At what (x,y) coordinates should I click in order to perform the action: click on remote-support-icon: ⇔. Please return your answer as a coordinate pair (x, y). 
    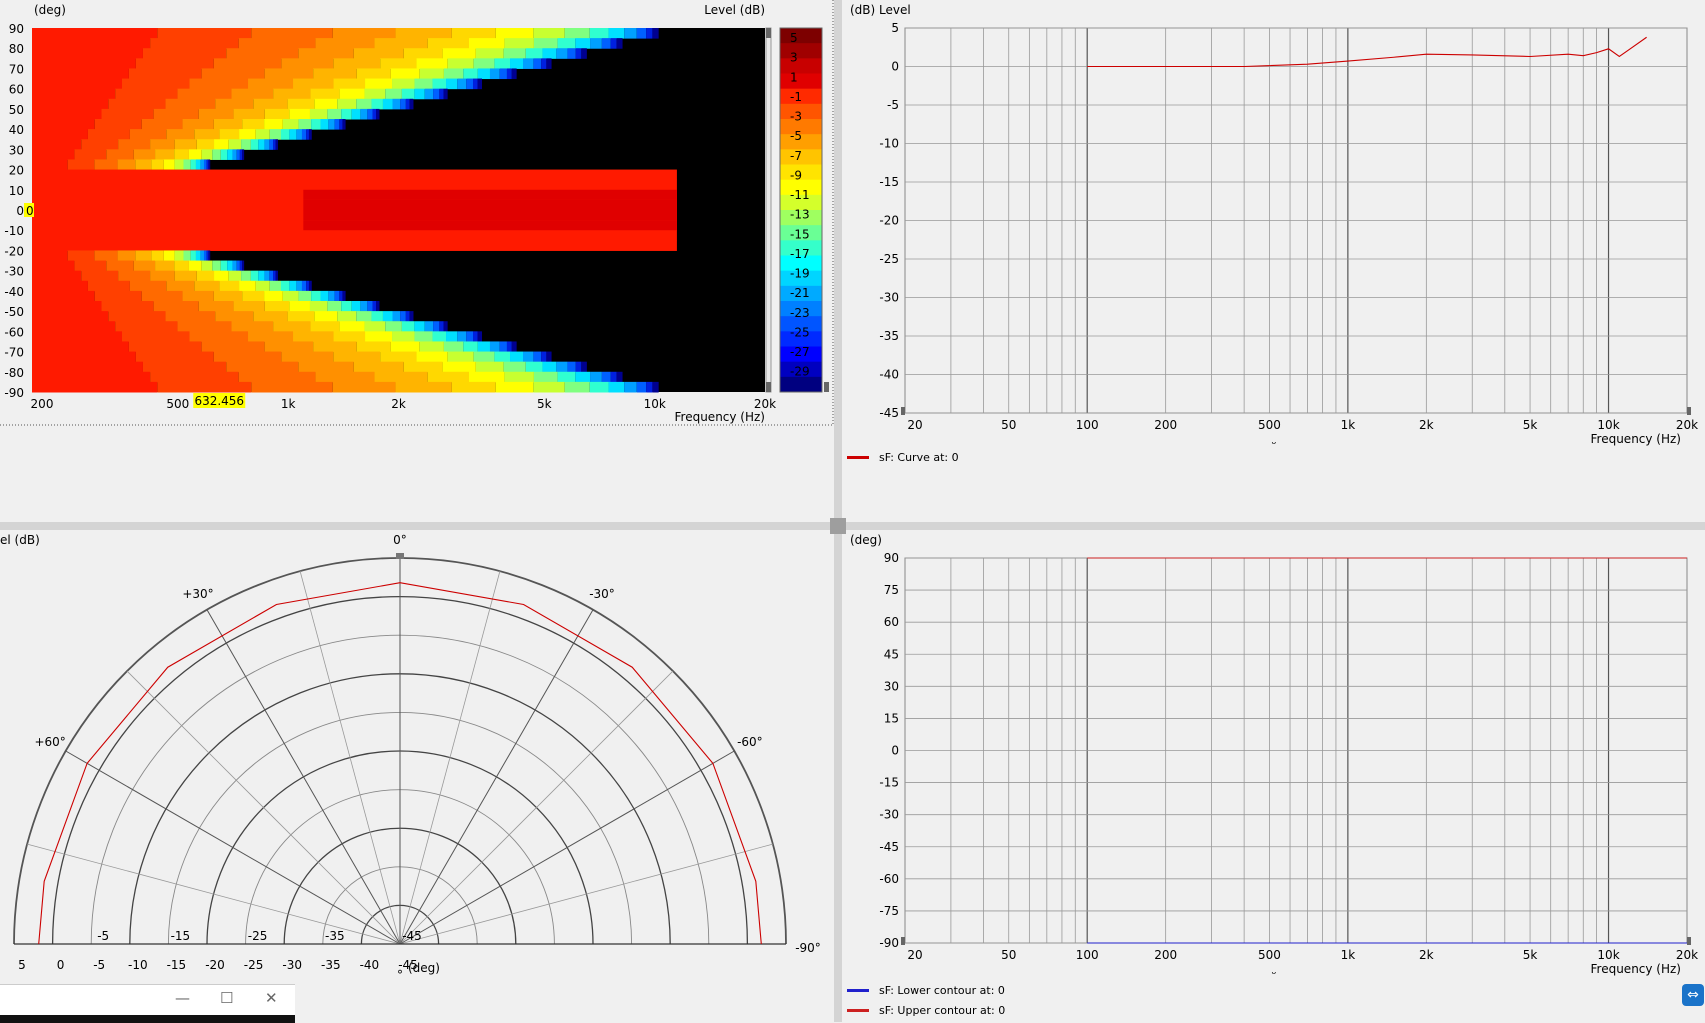
    Looking at the image, I should click on (1693, 995).